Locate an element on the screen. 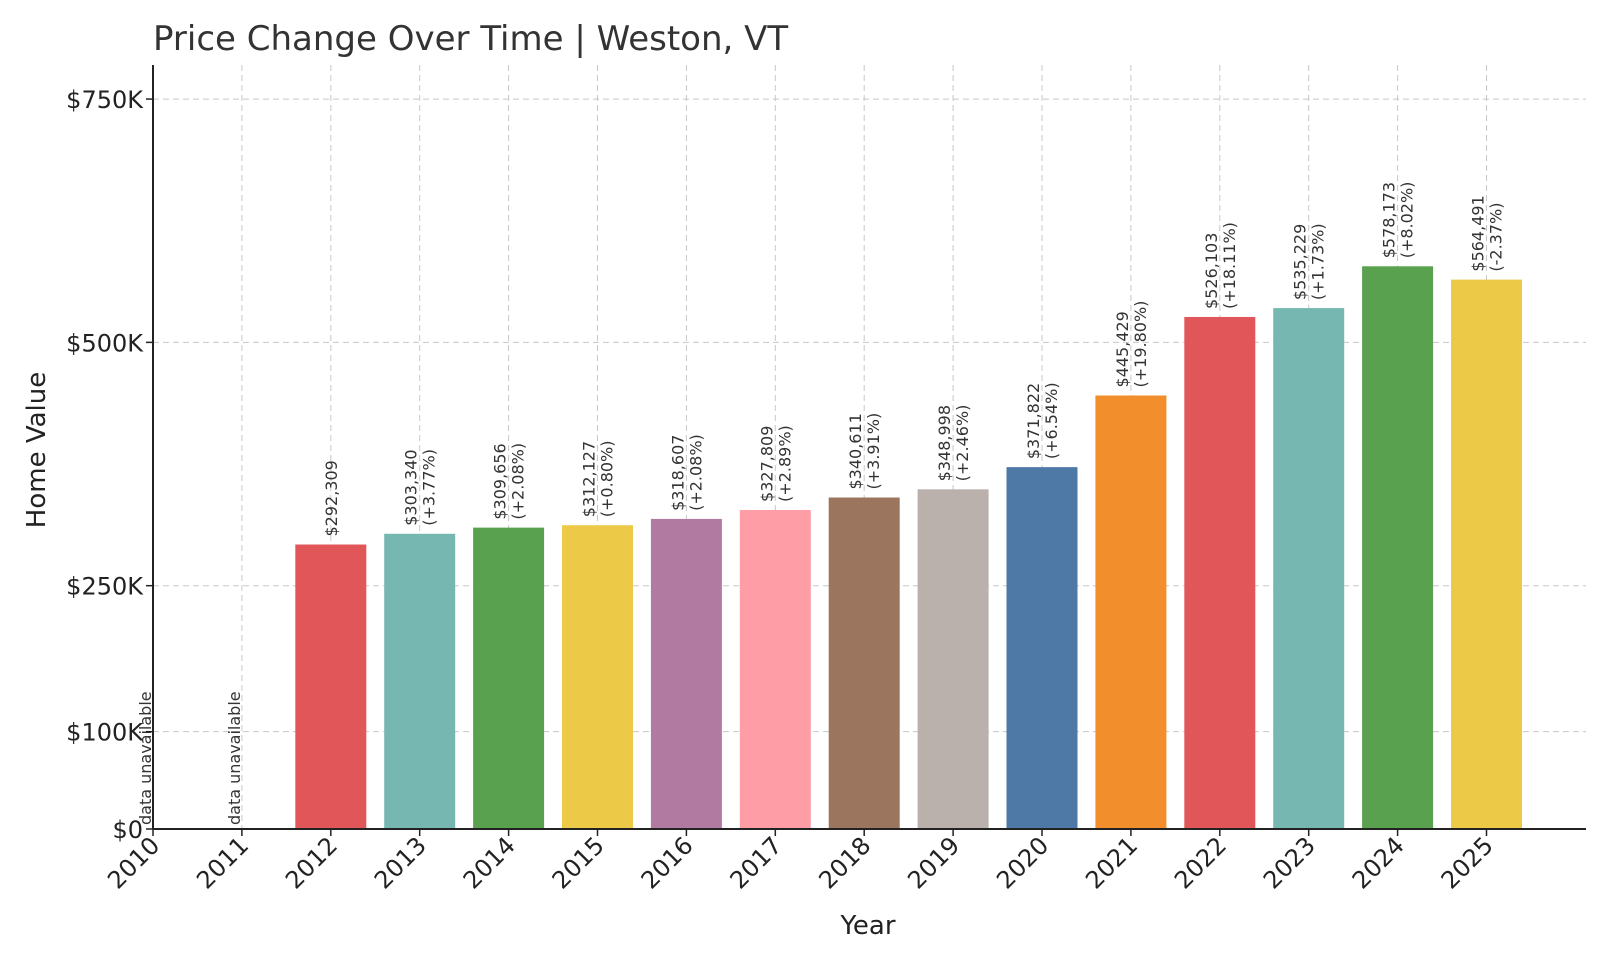  x-tick-label: 2019 is located at coordinates (933, 862).